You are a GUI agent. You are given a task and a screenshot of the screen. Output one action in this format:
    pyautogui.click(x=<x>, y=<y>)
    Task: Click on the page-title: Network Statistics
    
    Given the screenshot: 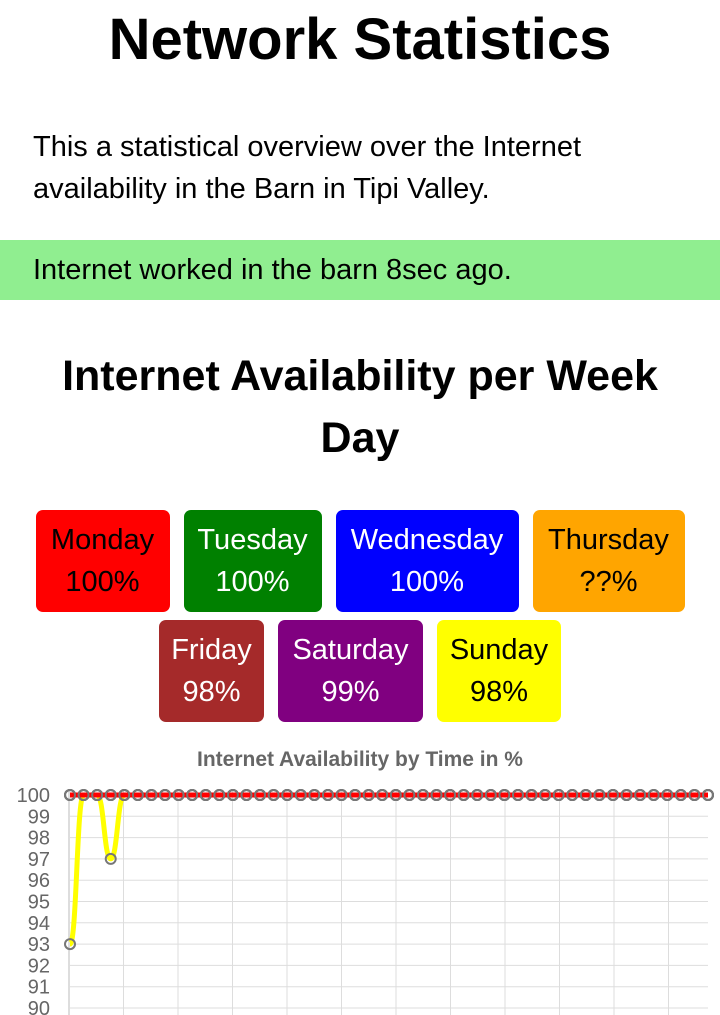 What is the action you would take?
    pyautogui.click(x=360, y=39)
    